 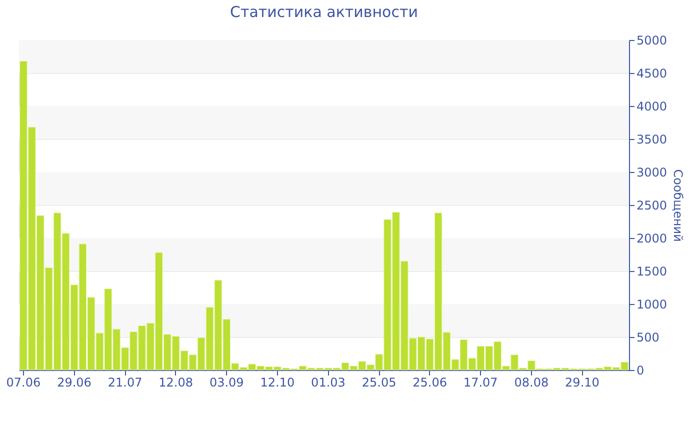 I want to click on x-tick-label: 07.06, so click(x=23, y=383).